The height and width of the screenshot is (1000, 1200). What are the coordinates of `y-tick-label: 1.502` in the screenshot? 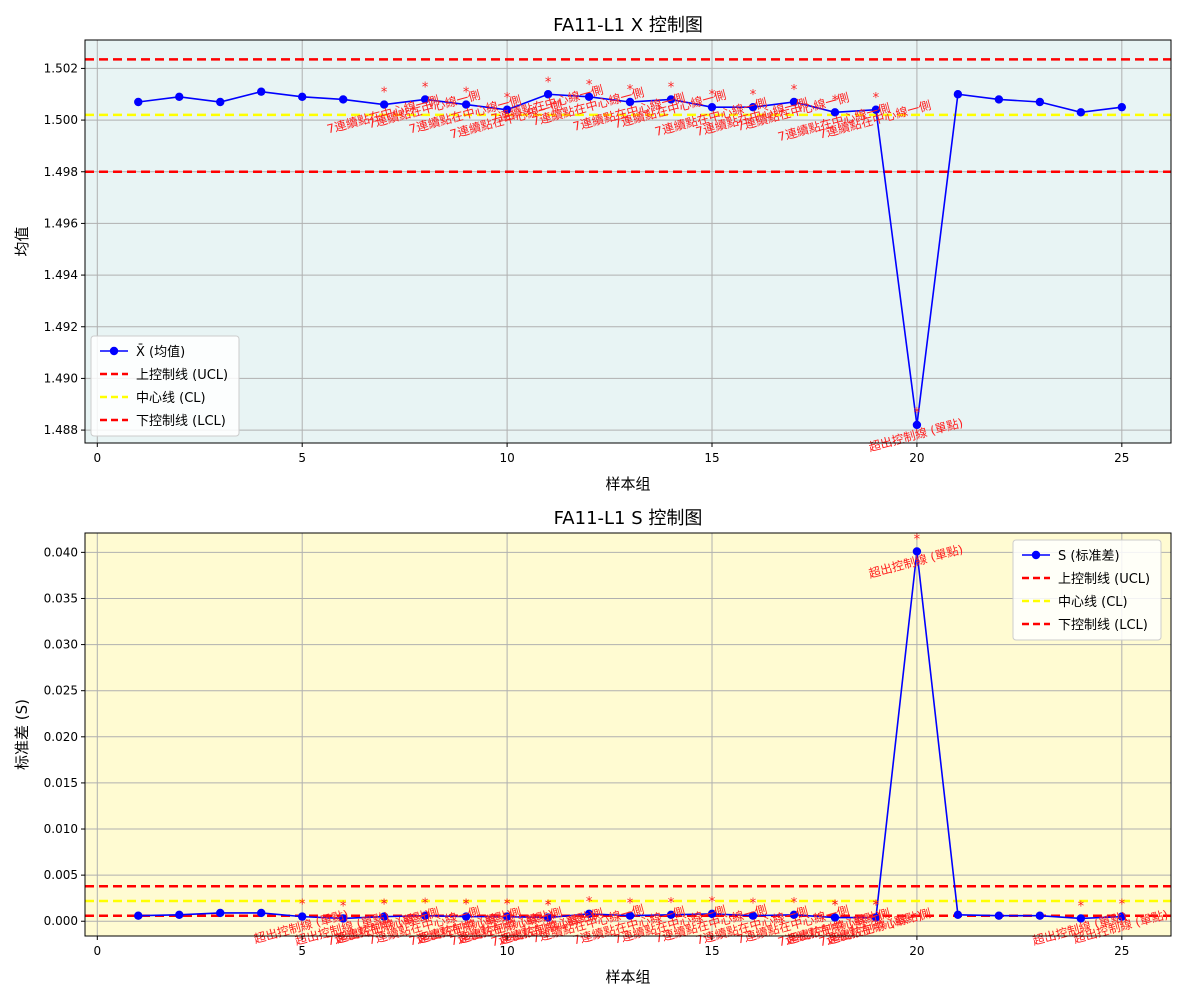 It's located at (61, 68).